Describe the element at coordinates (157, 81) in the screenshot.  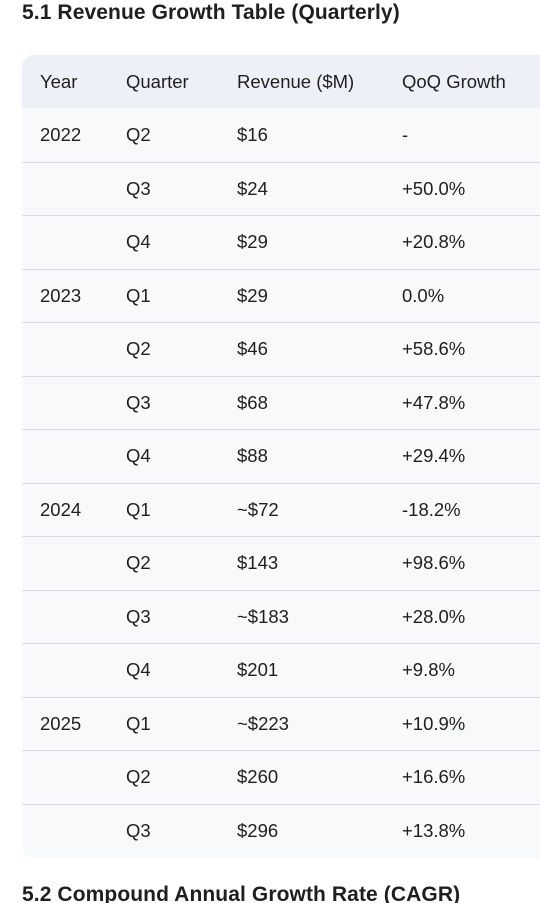
I see `header-quarter: Quarter` at that location.